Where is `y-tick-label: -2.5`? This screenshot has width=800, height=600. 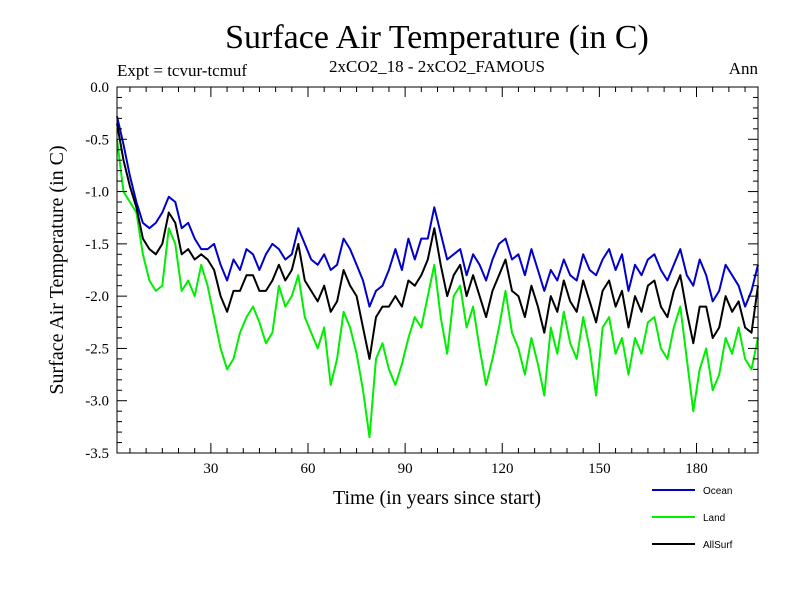
y-tick-label: -2.5 is located at coordinates (97, 349).